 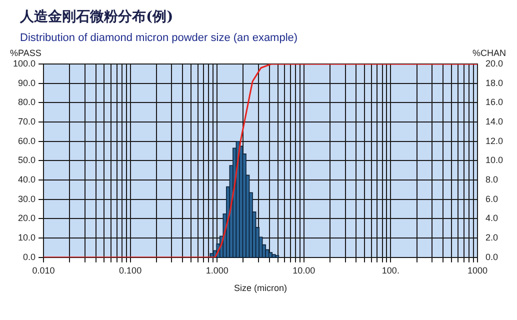 I want to click on y-tick-label: 60.0, so click(x=27, y=141).